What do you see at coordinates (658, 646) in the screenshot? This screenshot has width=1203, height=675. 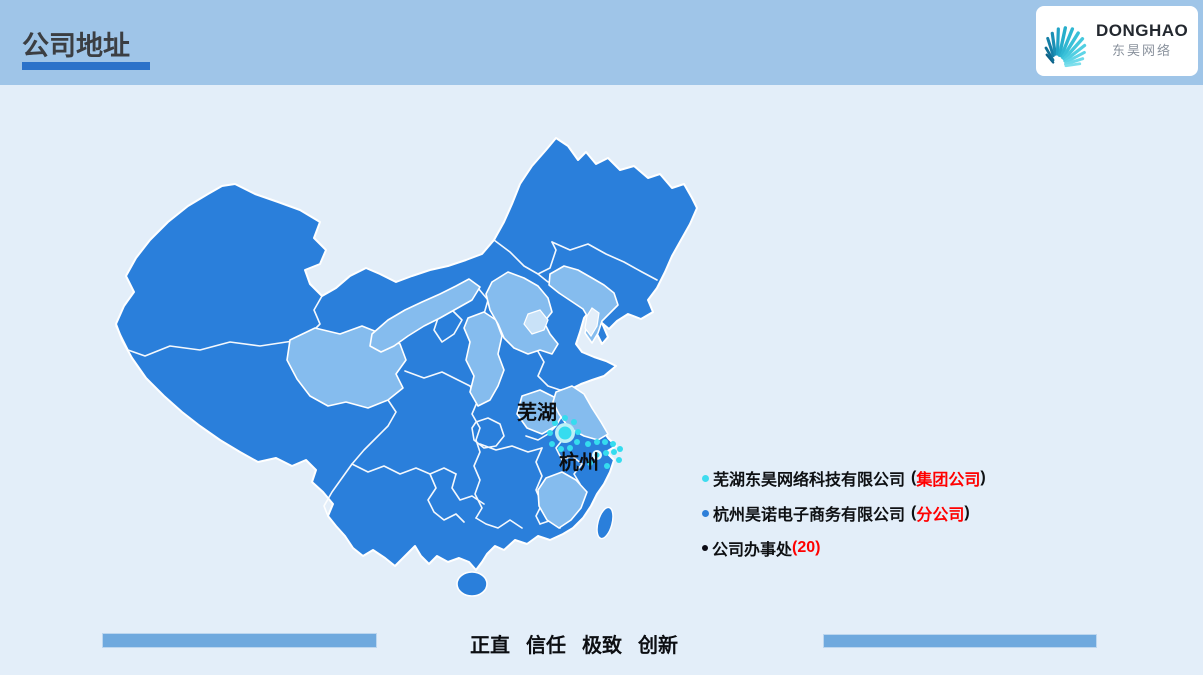 I see `slogan-word: 创新` at bounding box center [658, 646].